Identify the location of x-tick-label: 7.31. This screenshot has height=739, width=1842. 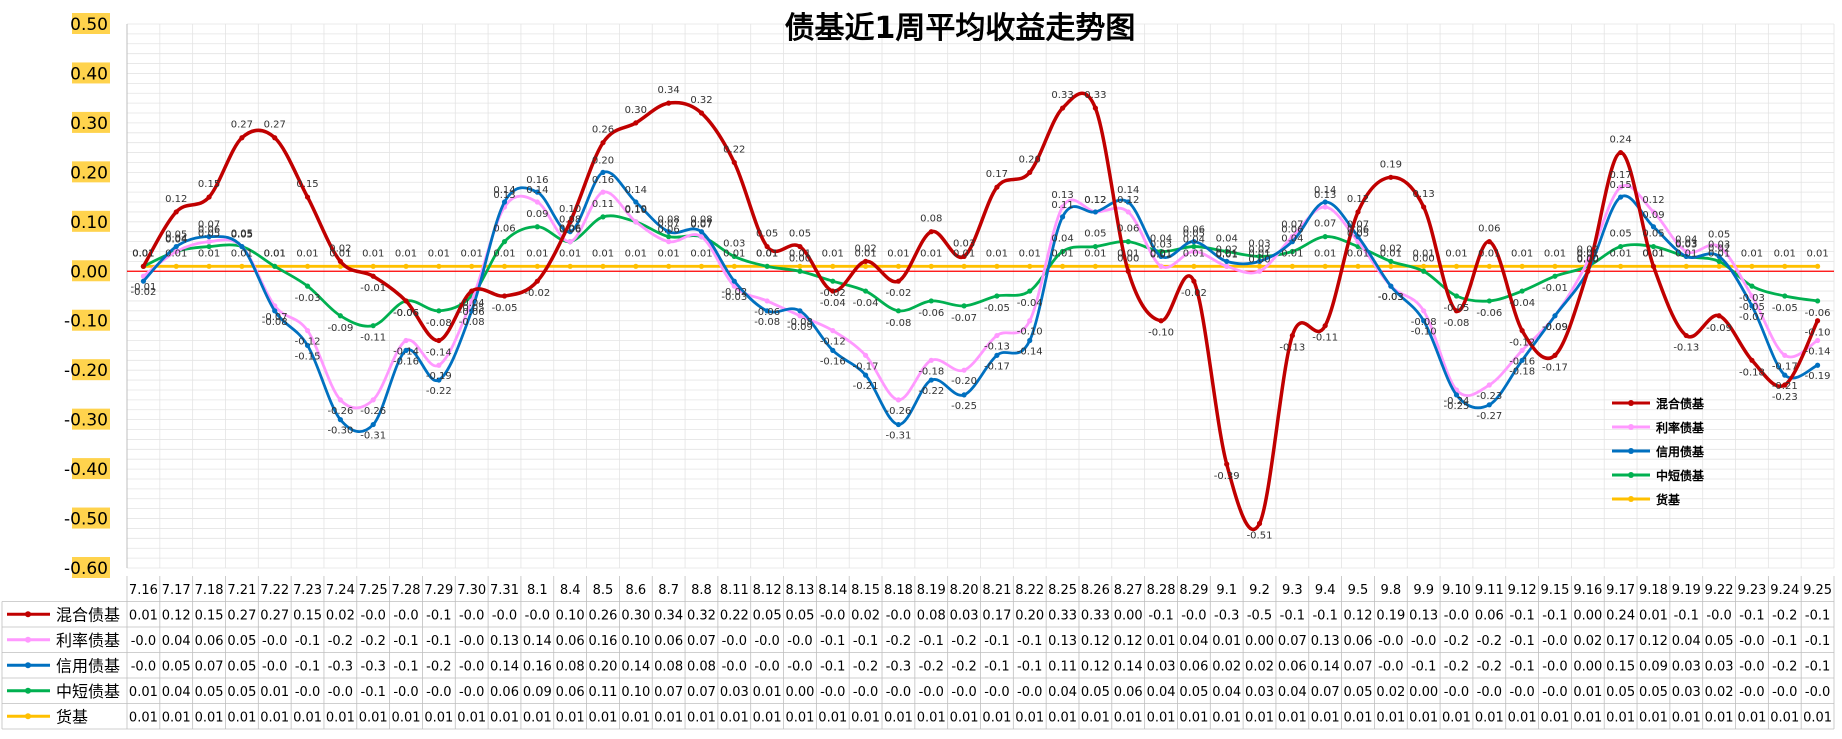
(504, 590).